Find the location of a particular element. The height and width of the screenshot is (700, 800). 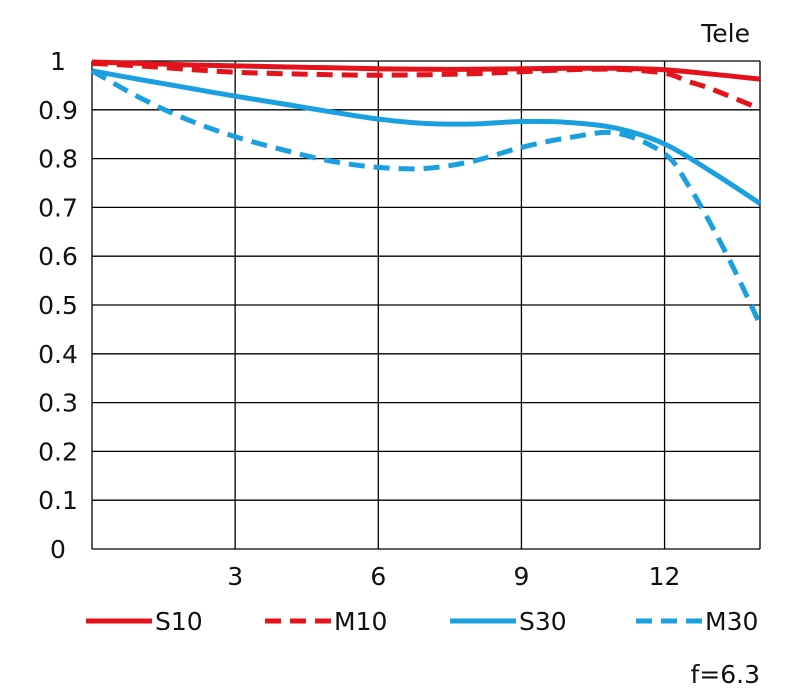

legend-item-s30: S30 is located at coordinates (508, 621).